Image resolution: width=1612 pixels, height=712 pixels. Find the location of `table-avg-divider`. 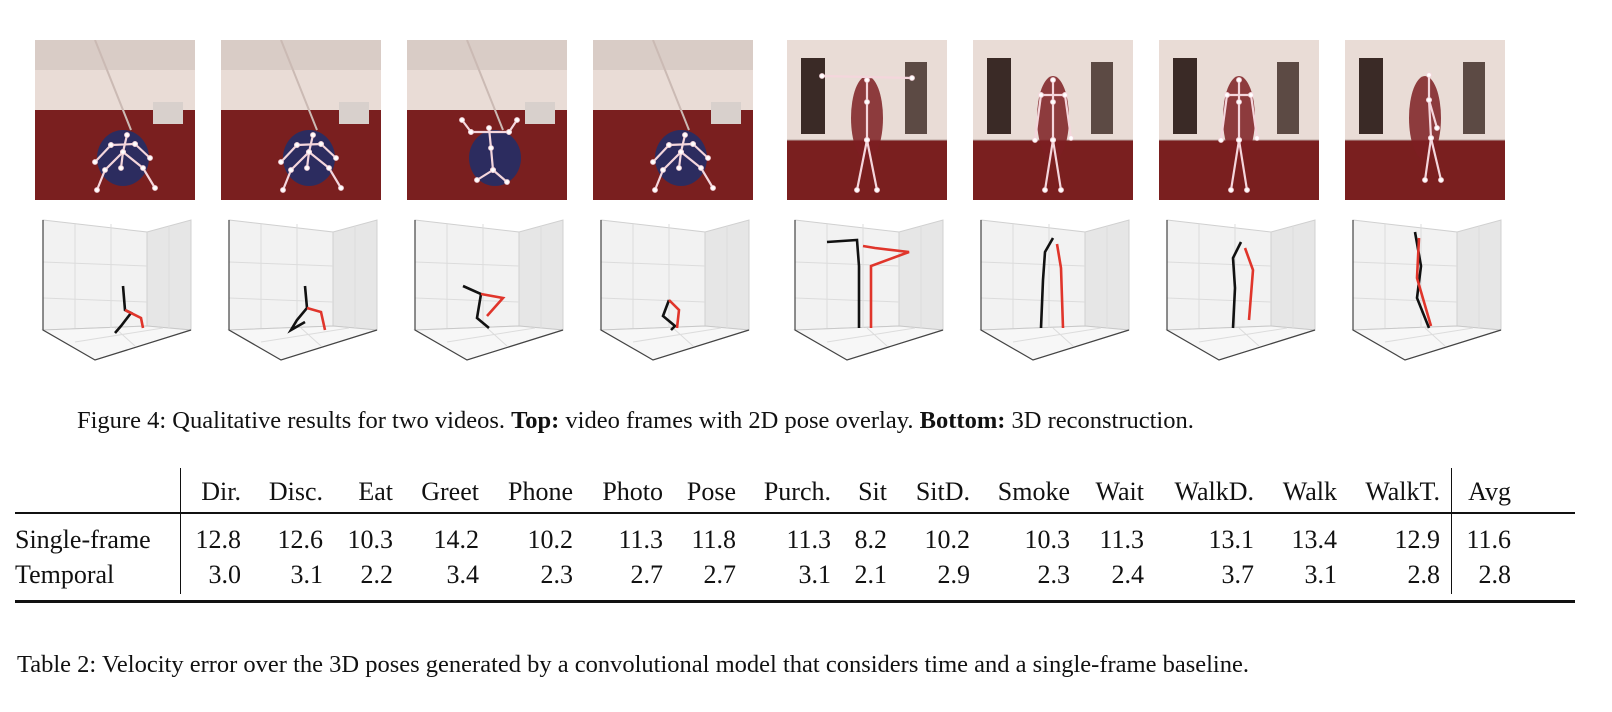

table-avg-divider is located at coordinates (1451, 531).